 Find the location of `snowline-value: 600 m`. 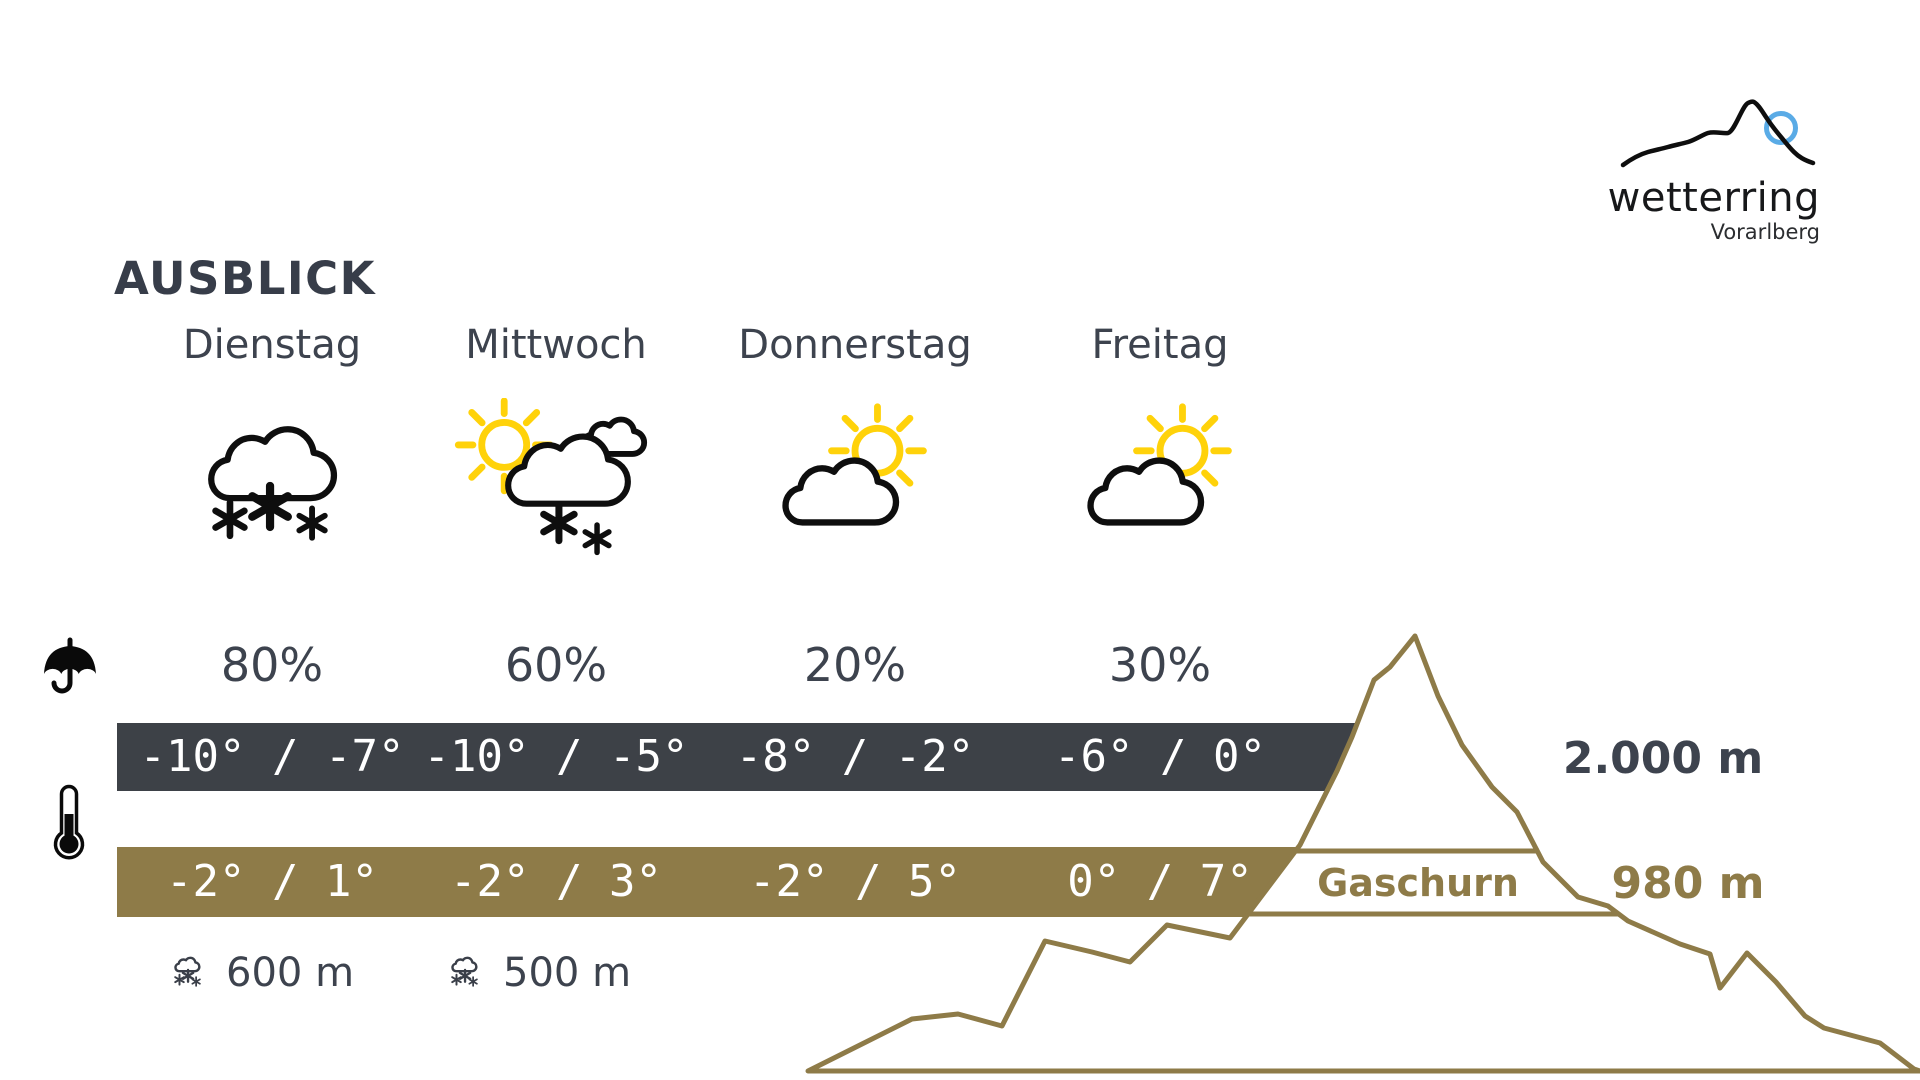

snowline-value: 600 m is located at coordinates (290, 973).